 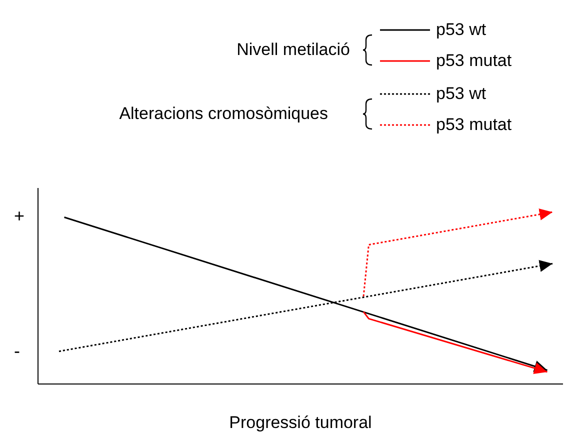 What do you see at coordinates (300, 422) in the screenshot?
I see `x-axis-title: Progressió tumoral` at bounding box center [300, 422].